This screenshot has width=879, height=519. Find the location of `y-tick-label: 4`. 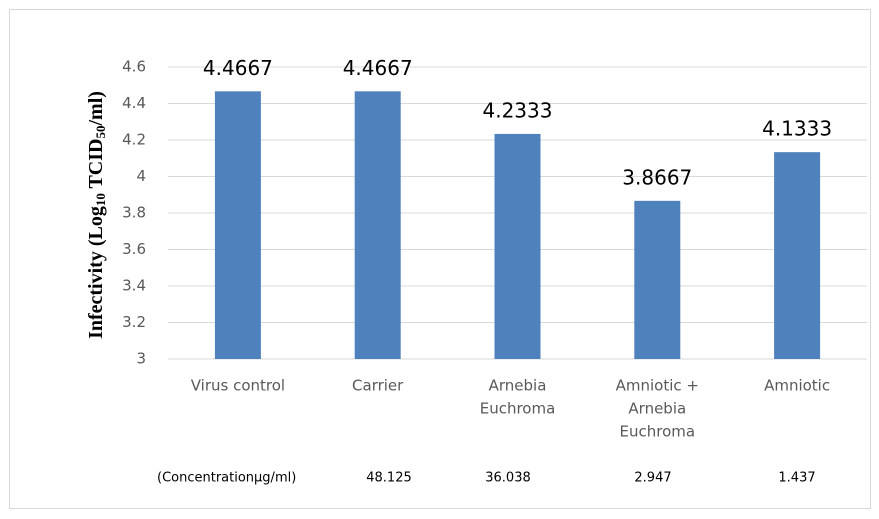

y-tick-label: 4 is located at coordinates (141, 176).